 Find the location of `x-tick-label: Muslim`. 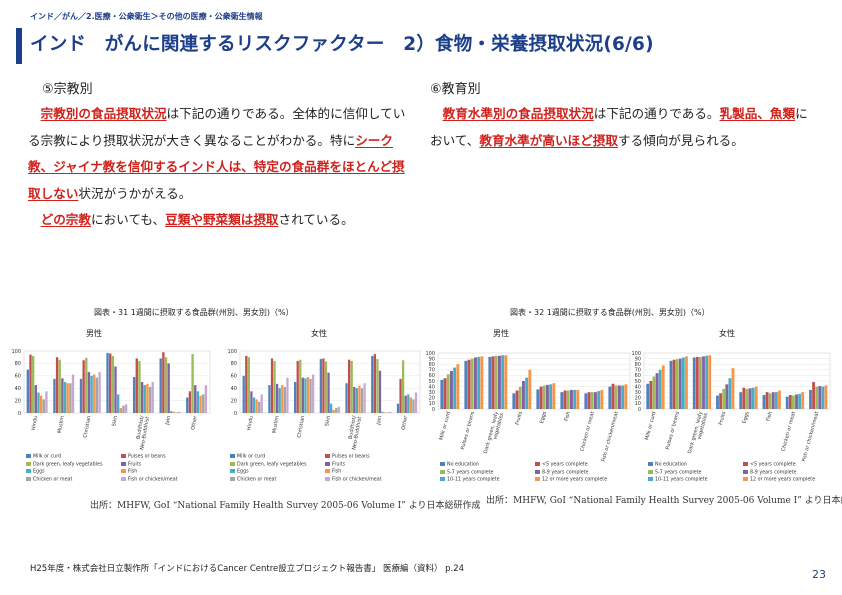

x-tick-label: Muslim is located at coordinates (276, 424).